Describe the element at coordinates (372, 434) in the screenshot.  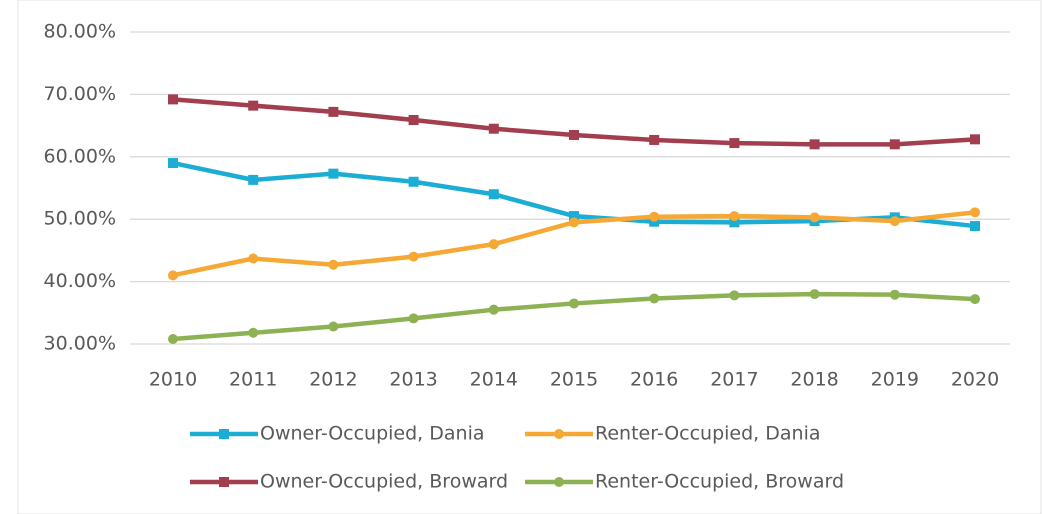
I see `legend-label: Owner-Occupied, Dania` at that location.